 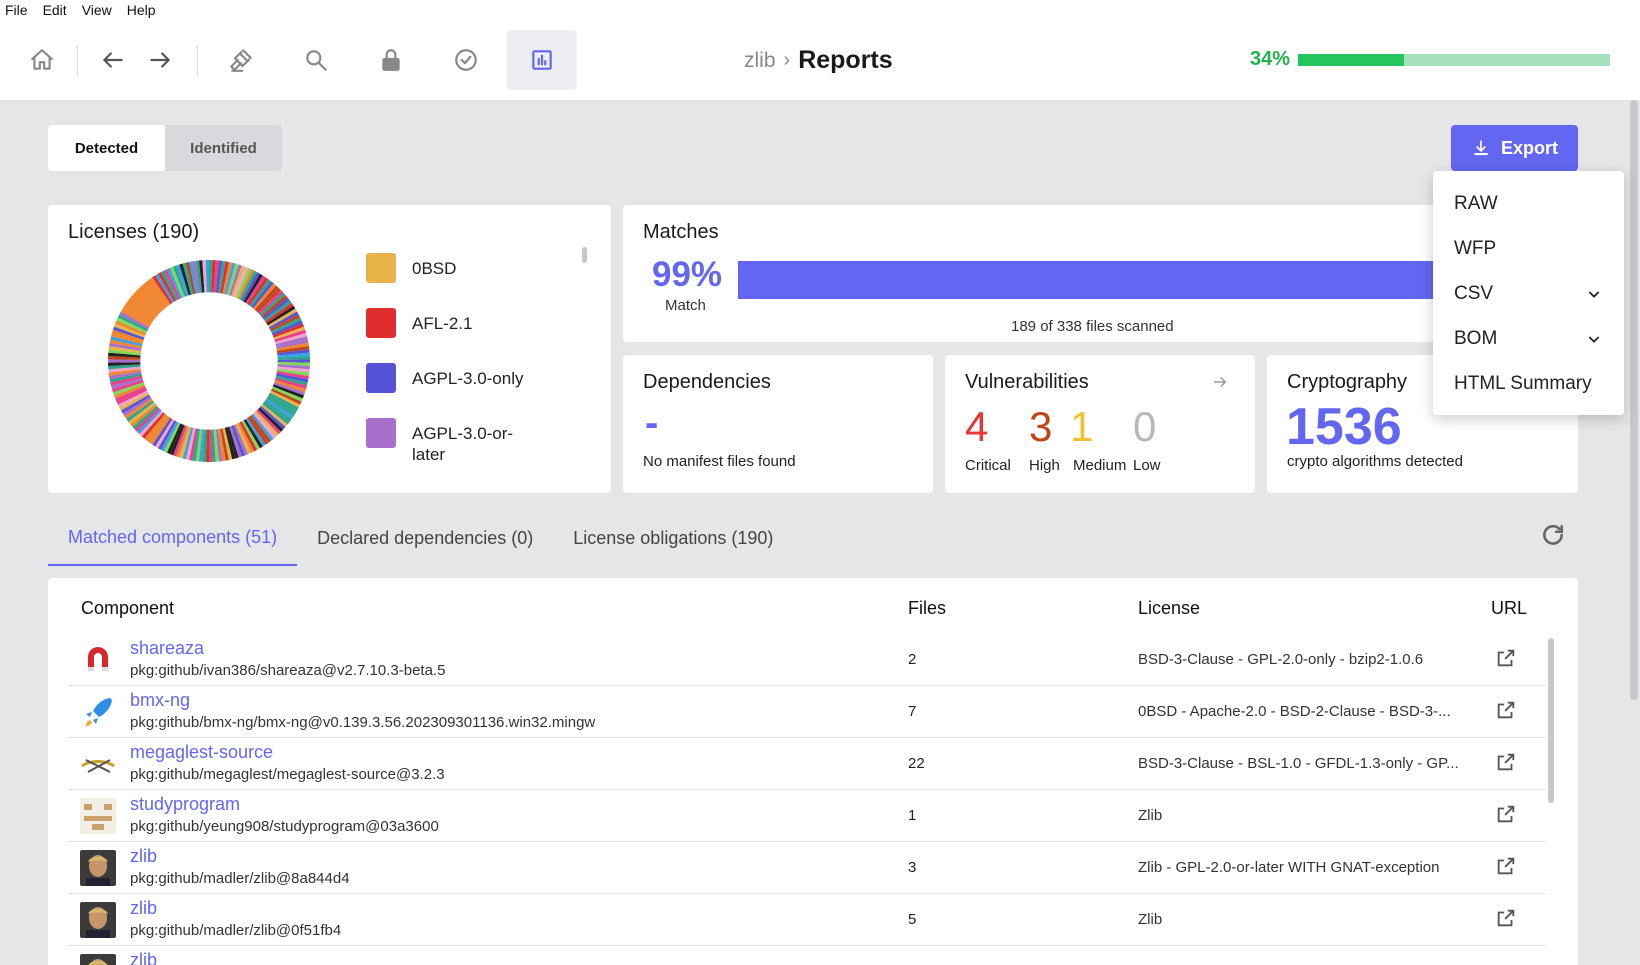 What do you see at coordinates (141, 10) in the screenshot?
I see `menu-help: Help` at bounding box center [141, 10].